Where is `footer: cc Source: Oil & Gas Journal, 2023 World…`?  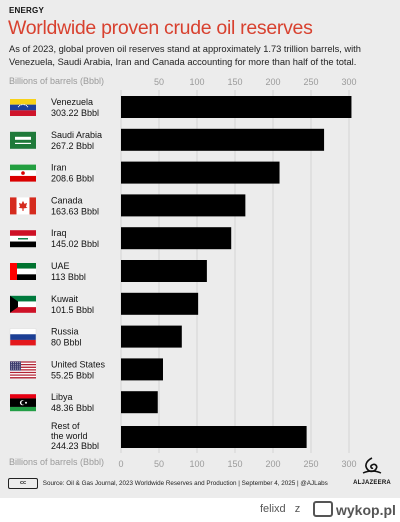 footer: cc Source: Oil & Gas Journal, 2023 World… is located at coordinates (168, 483).